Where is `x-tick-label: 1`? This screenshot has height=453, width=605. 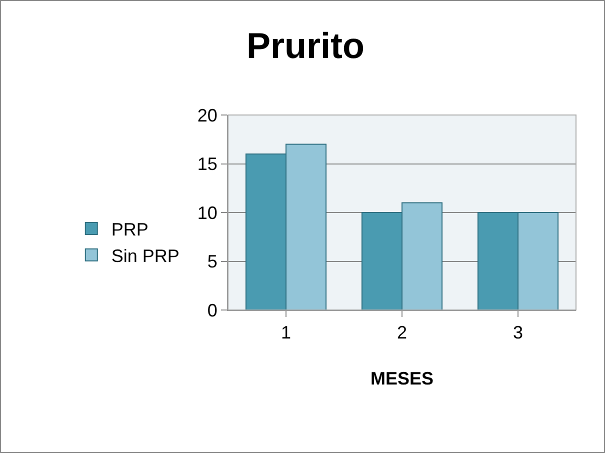
x-tick-label: 1 is located at coordinates (286, 332).